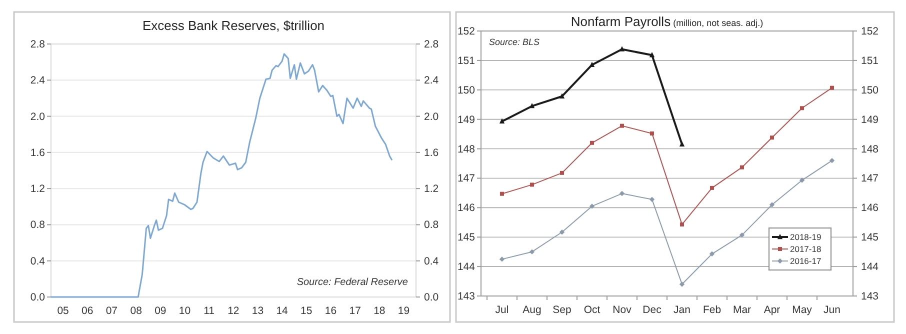  I want to click on x-tick-label: 16, so click(330, 311).